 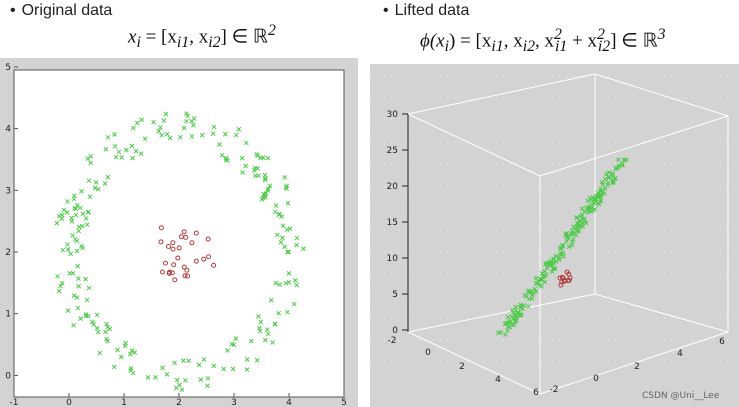 What do you see at coordinates (124, 402) in the screenshot?
I see `x-tick-label: 1` at bounding box center [124, 402].